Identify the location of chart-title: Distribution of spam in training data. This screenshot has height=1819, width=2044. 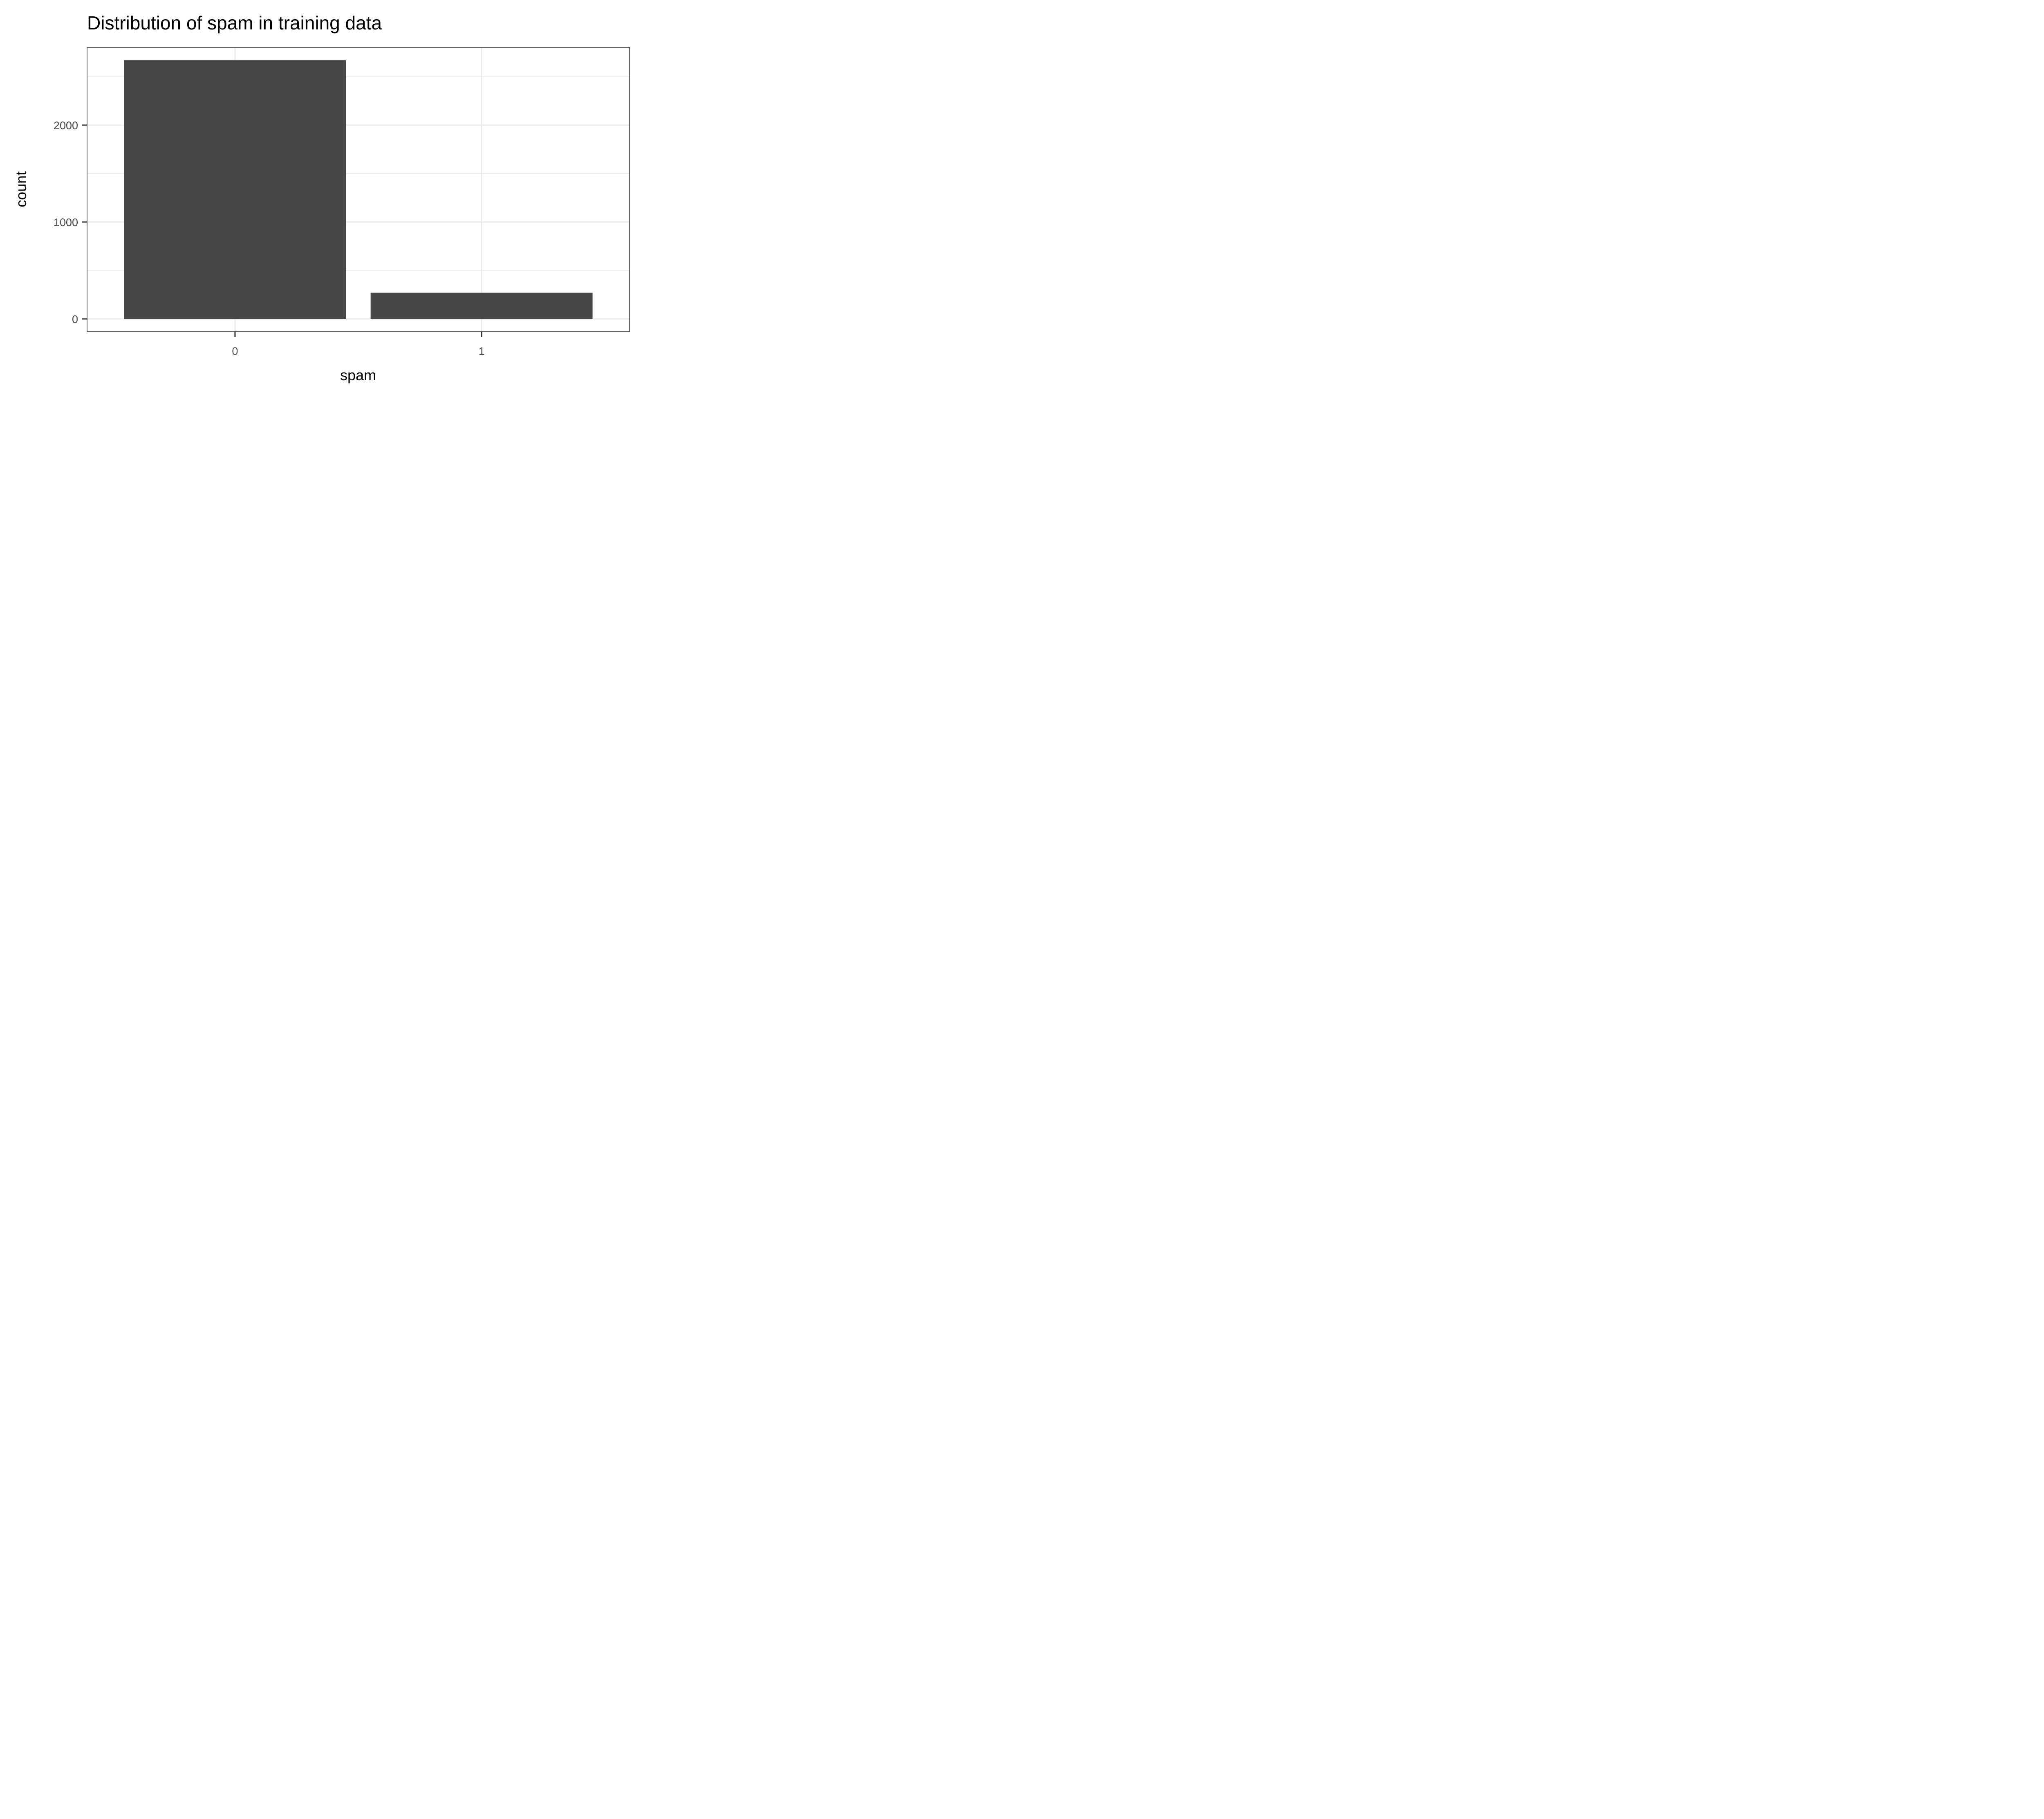
(234, 23).